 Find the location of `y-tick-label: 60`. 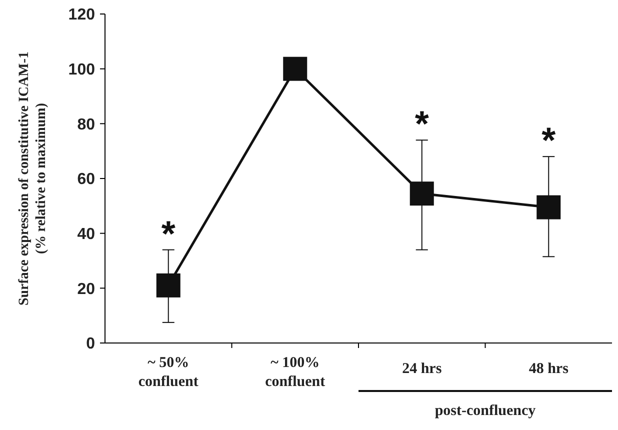

y-tick-label: 60 is located at coordinates (86, 179).